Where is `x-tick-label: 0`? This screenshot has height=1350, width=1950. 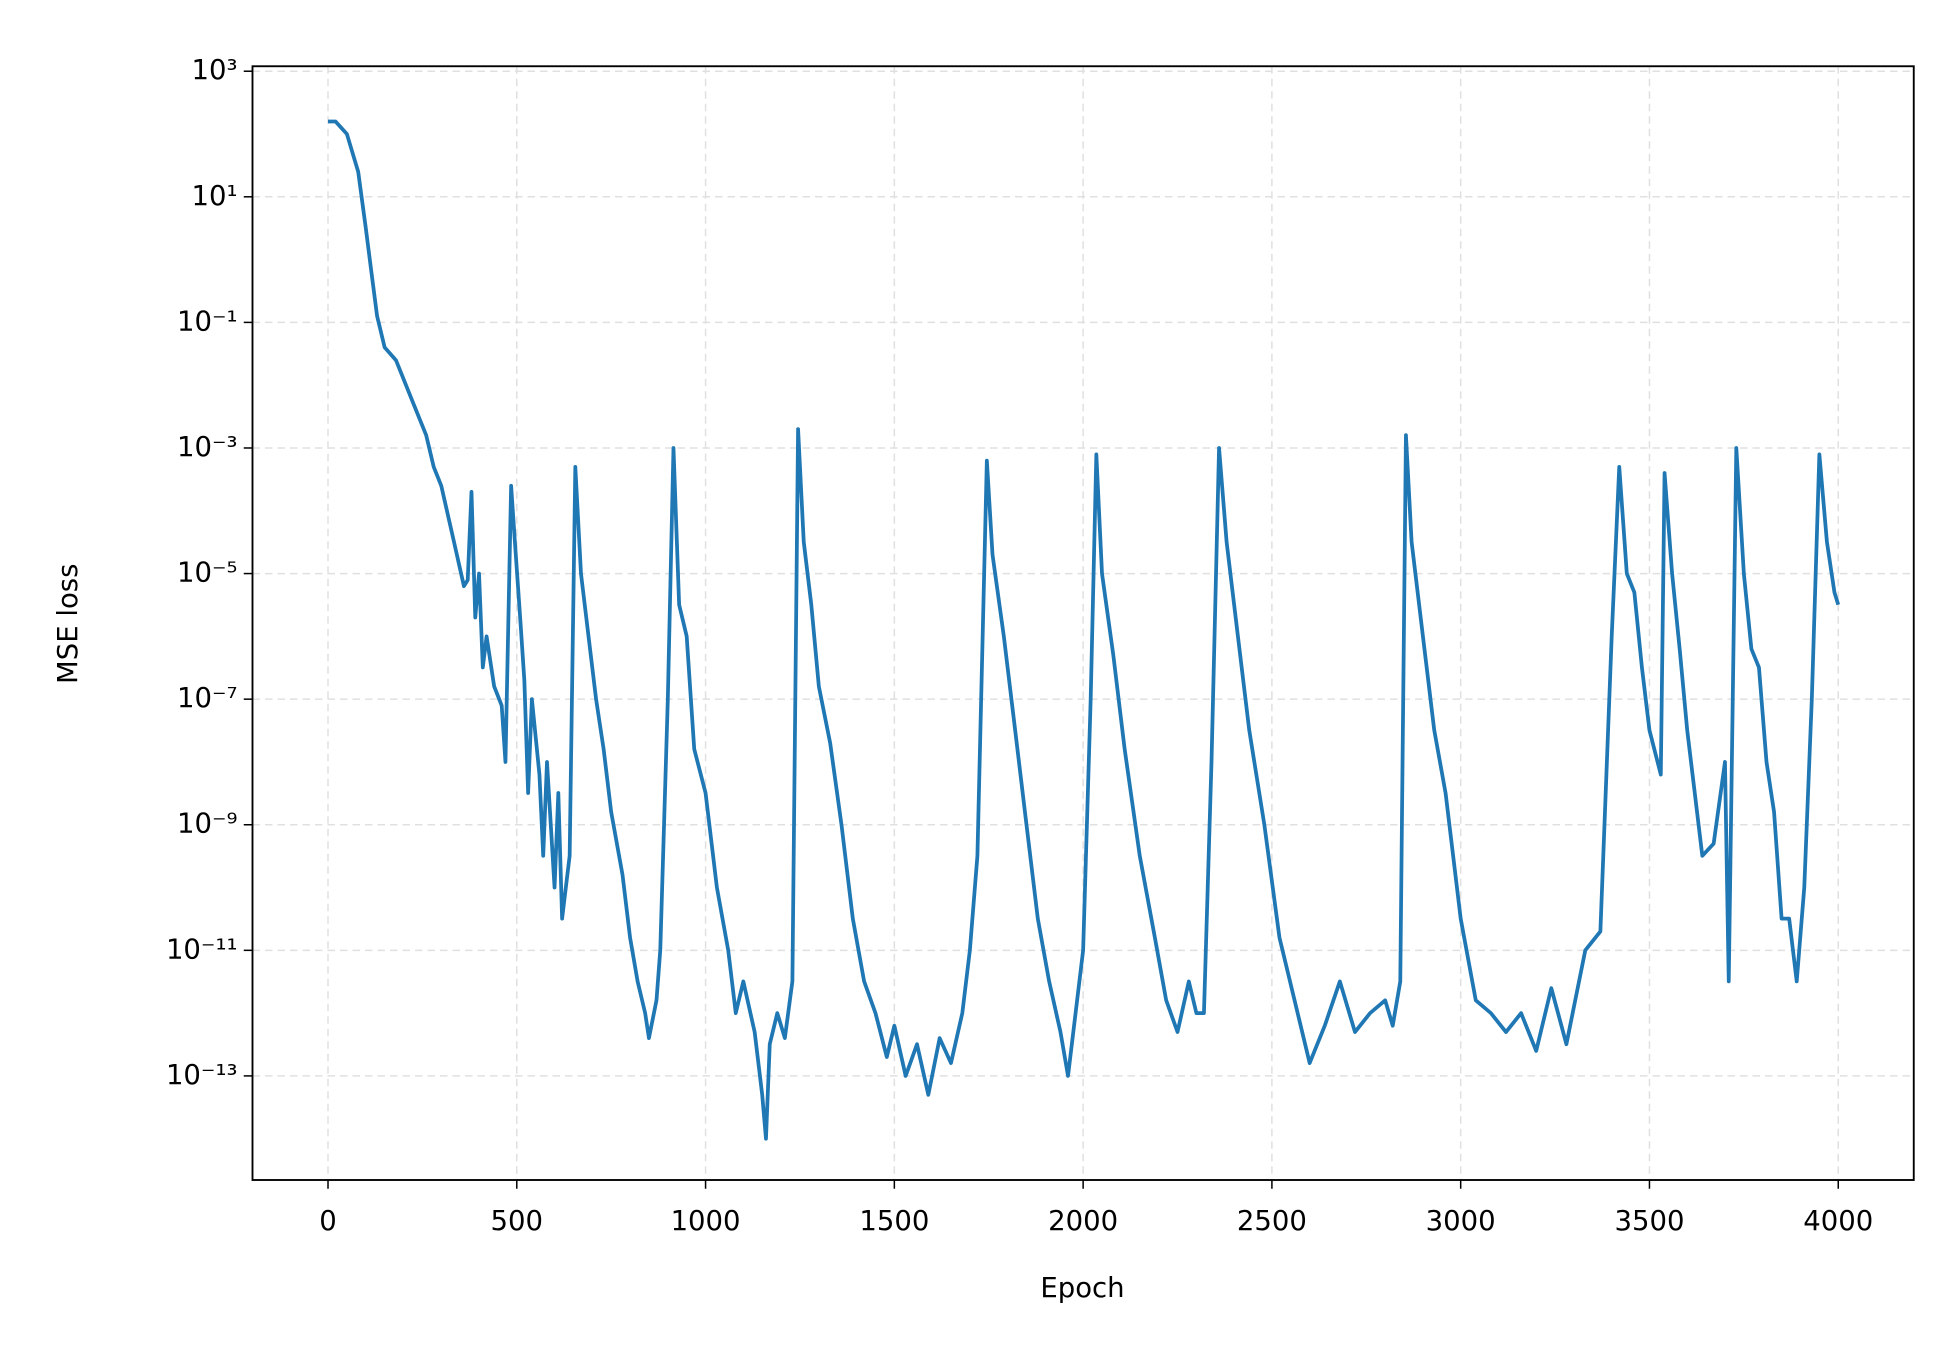 x-tick-label: 0 is located at coordinates (328, 1221).